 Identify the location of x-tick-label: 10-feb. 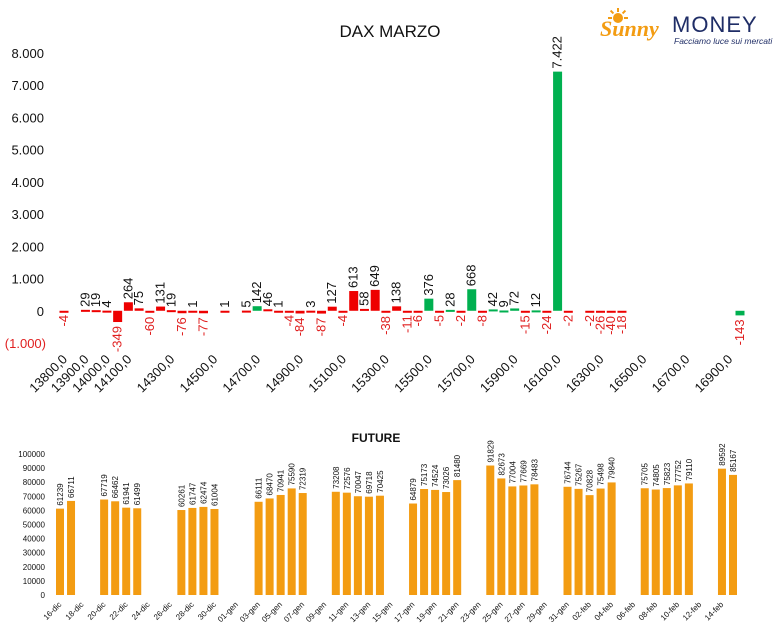
(670, 611).